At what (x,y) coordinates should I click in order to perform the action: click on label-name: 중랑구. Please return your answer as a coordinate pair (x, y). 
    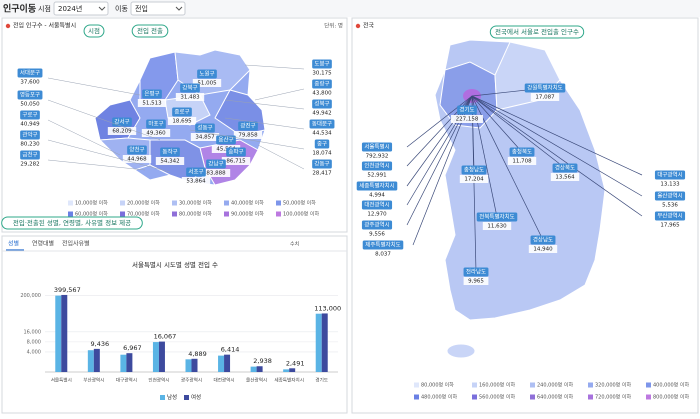
    Looking at the image, I should click on (321, 84).